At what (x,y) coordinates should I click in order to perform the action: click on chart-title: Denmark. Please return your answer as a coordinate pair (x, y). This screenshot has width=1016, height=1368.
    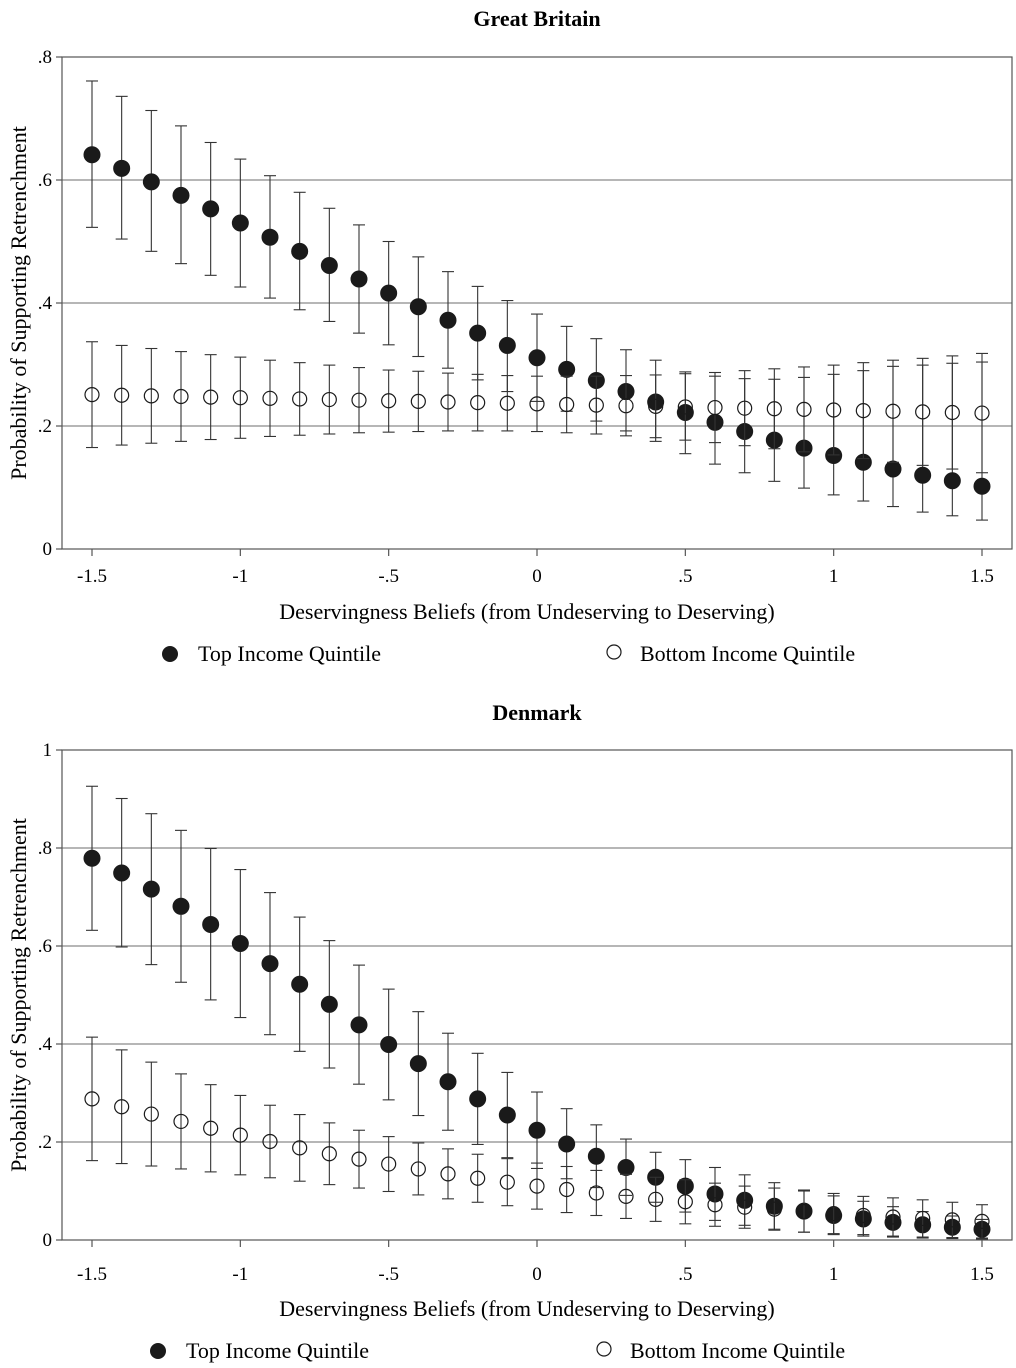
    Looking at the image, I should click on (537, 712).